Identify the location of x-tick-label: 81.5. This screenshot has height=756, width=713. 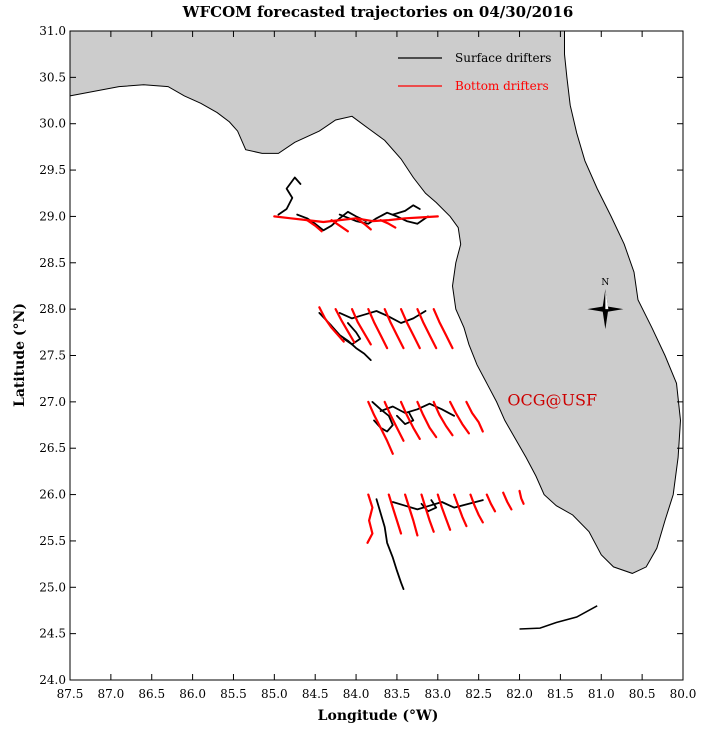
(560, 694).